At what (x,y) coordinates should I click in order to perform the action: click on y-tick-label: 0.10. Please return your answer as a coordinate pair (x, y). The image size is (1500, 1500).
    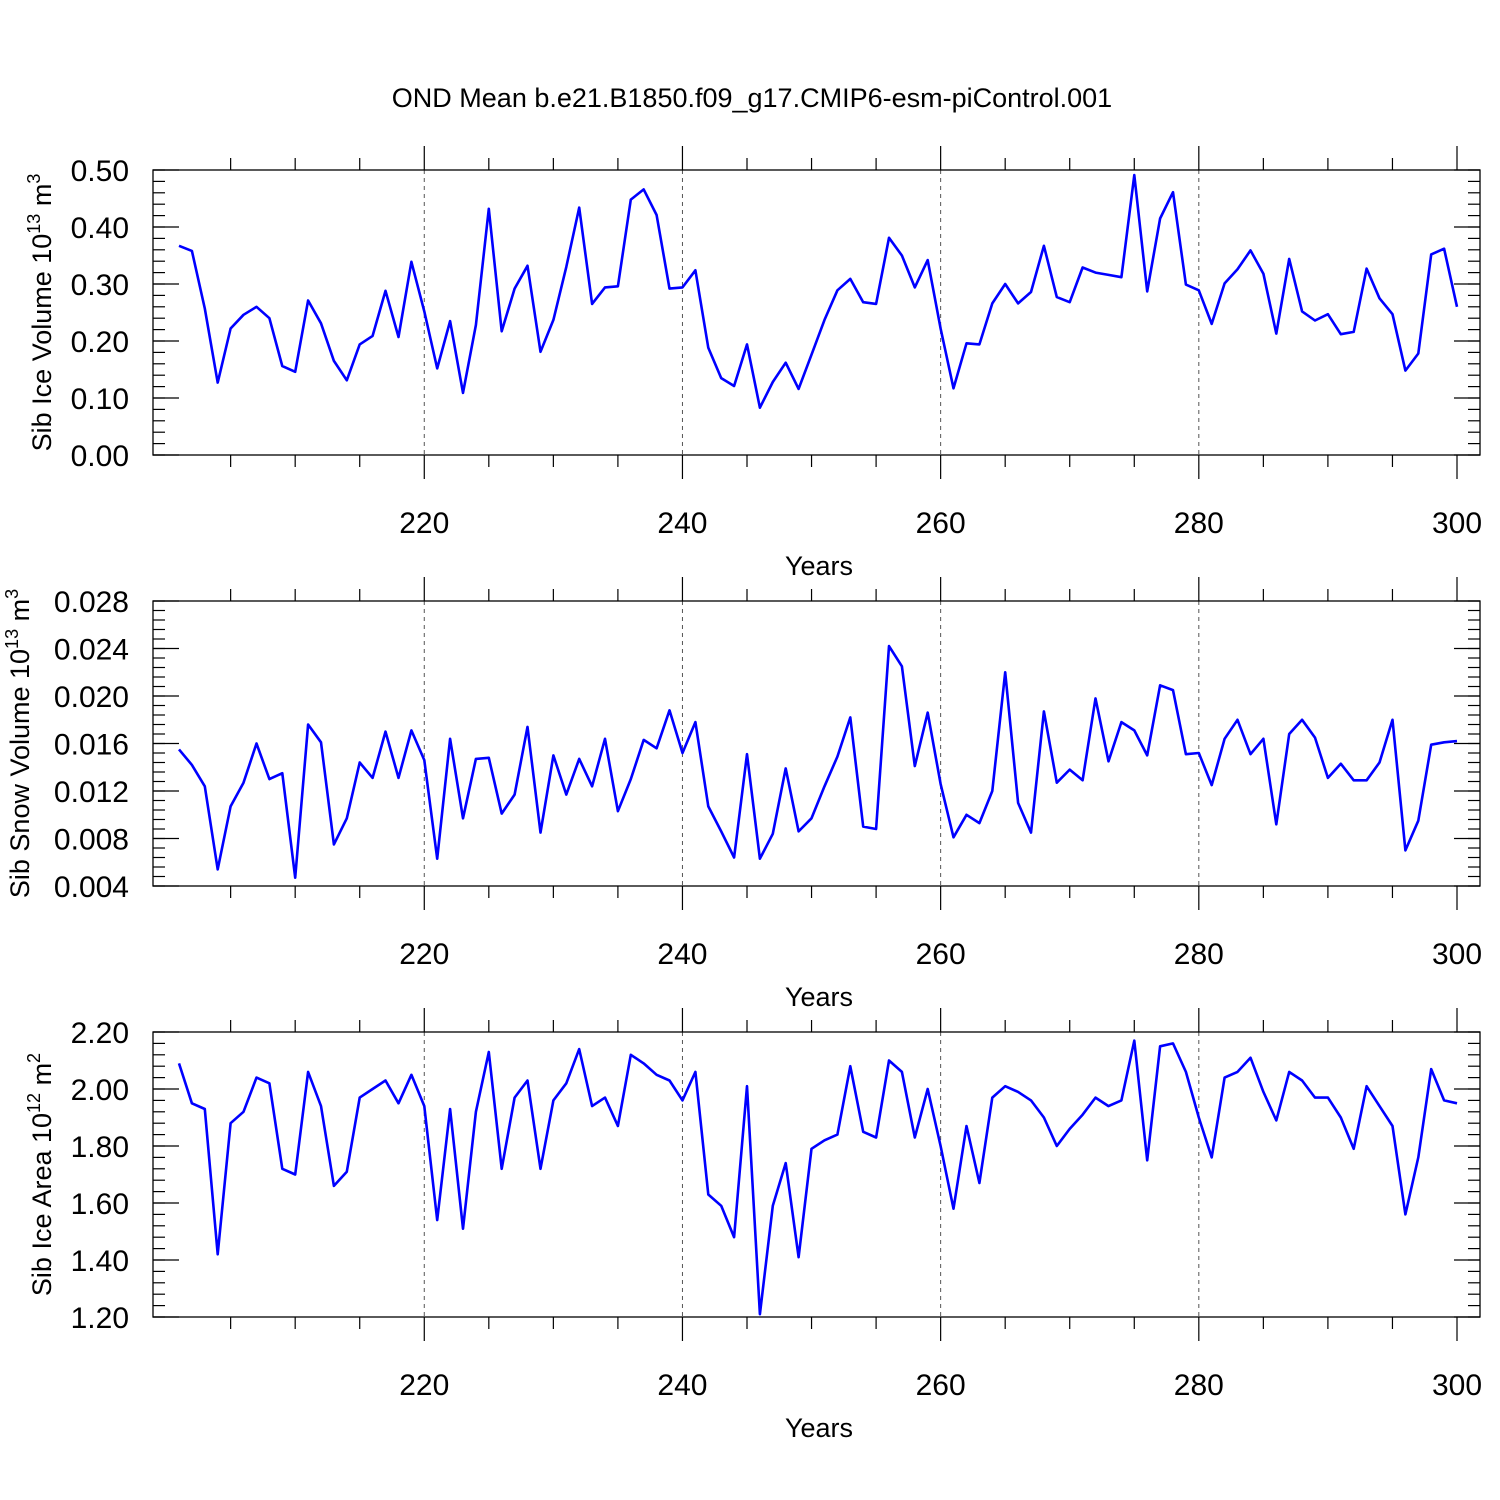
    Looking at the image, I should click on (100, 399).